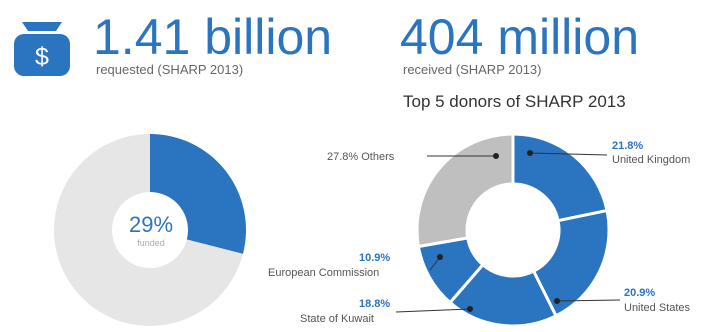 This screenshot has height=332, width=717. I want to click on kuwait-value-label: 18.8%, so click(375, 304).